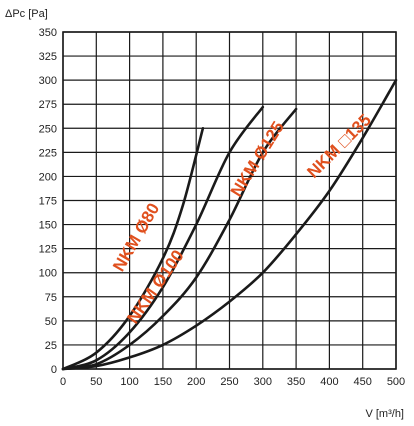  Describe the element at coordinates (51, 346) in the screenshot. I see `y-tick-label: 25` at that location.